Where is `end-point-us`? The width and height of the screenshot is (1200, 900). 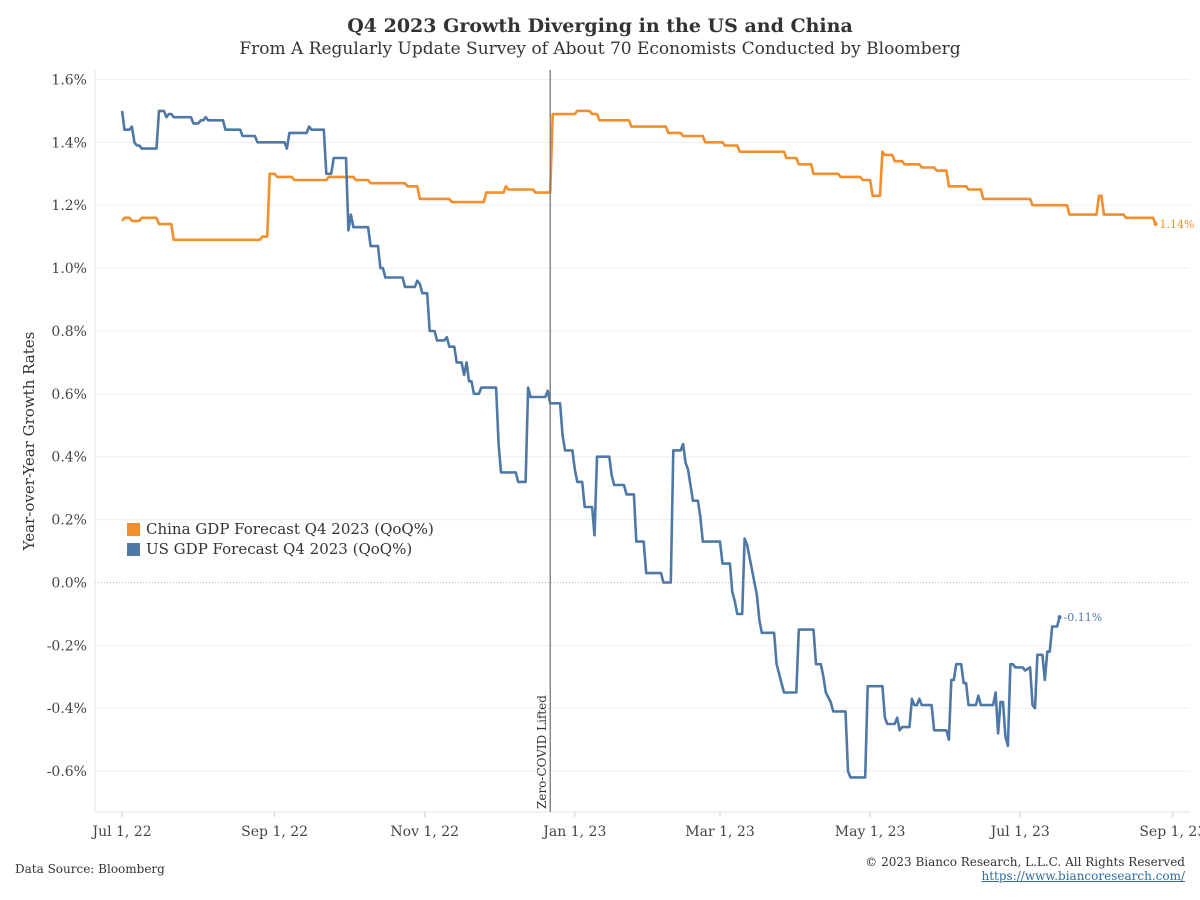
end-point-us is located at coordinates (1059, 617).